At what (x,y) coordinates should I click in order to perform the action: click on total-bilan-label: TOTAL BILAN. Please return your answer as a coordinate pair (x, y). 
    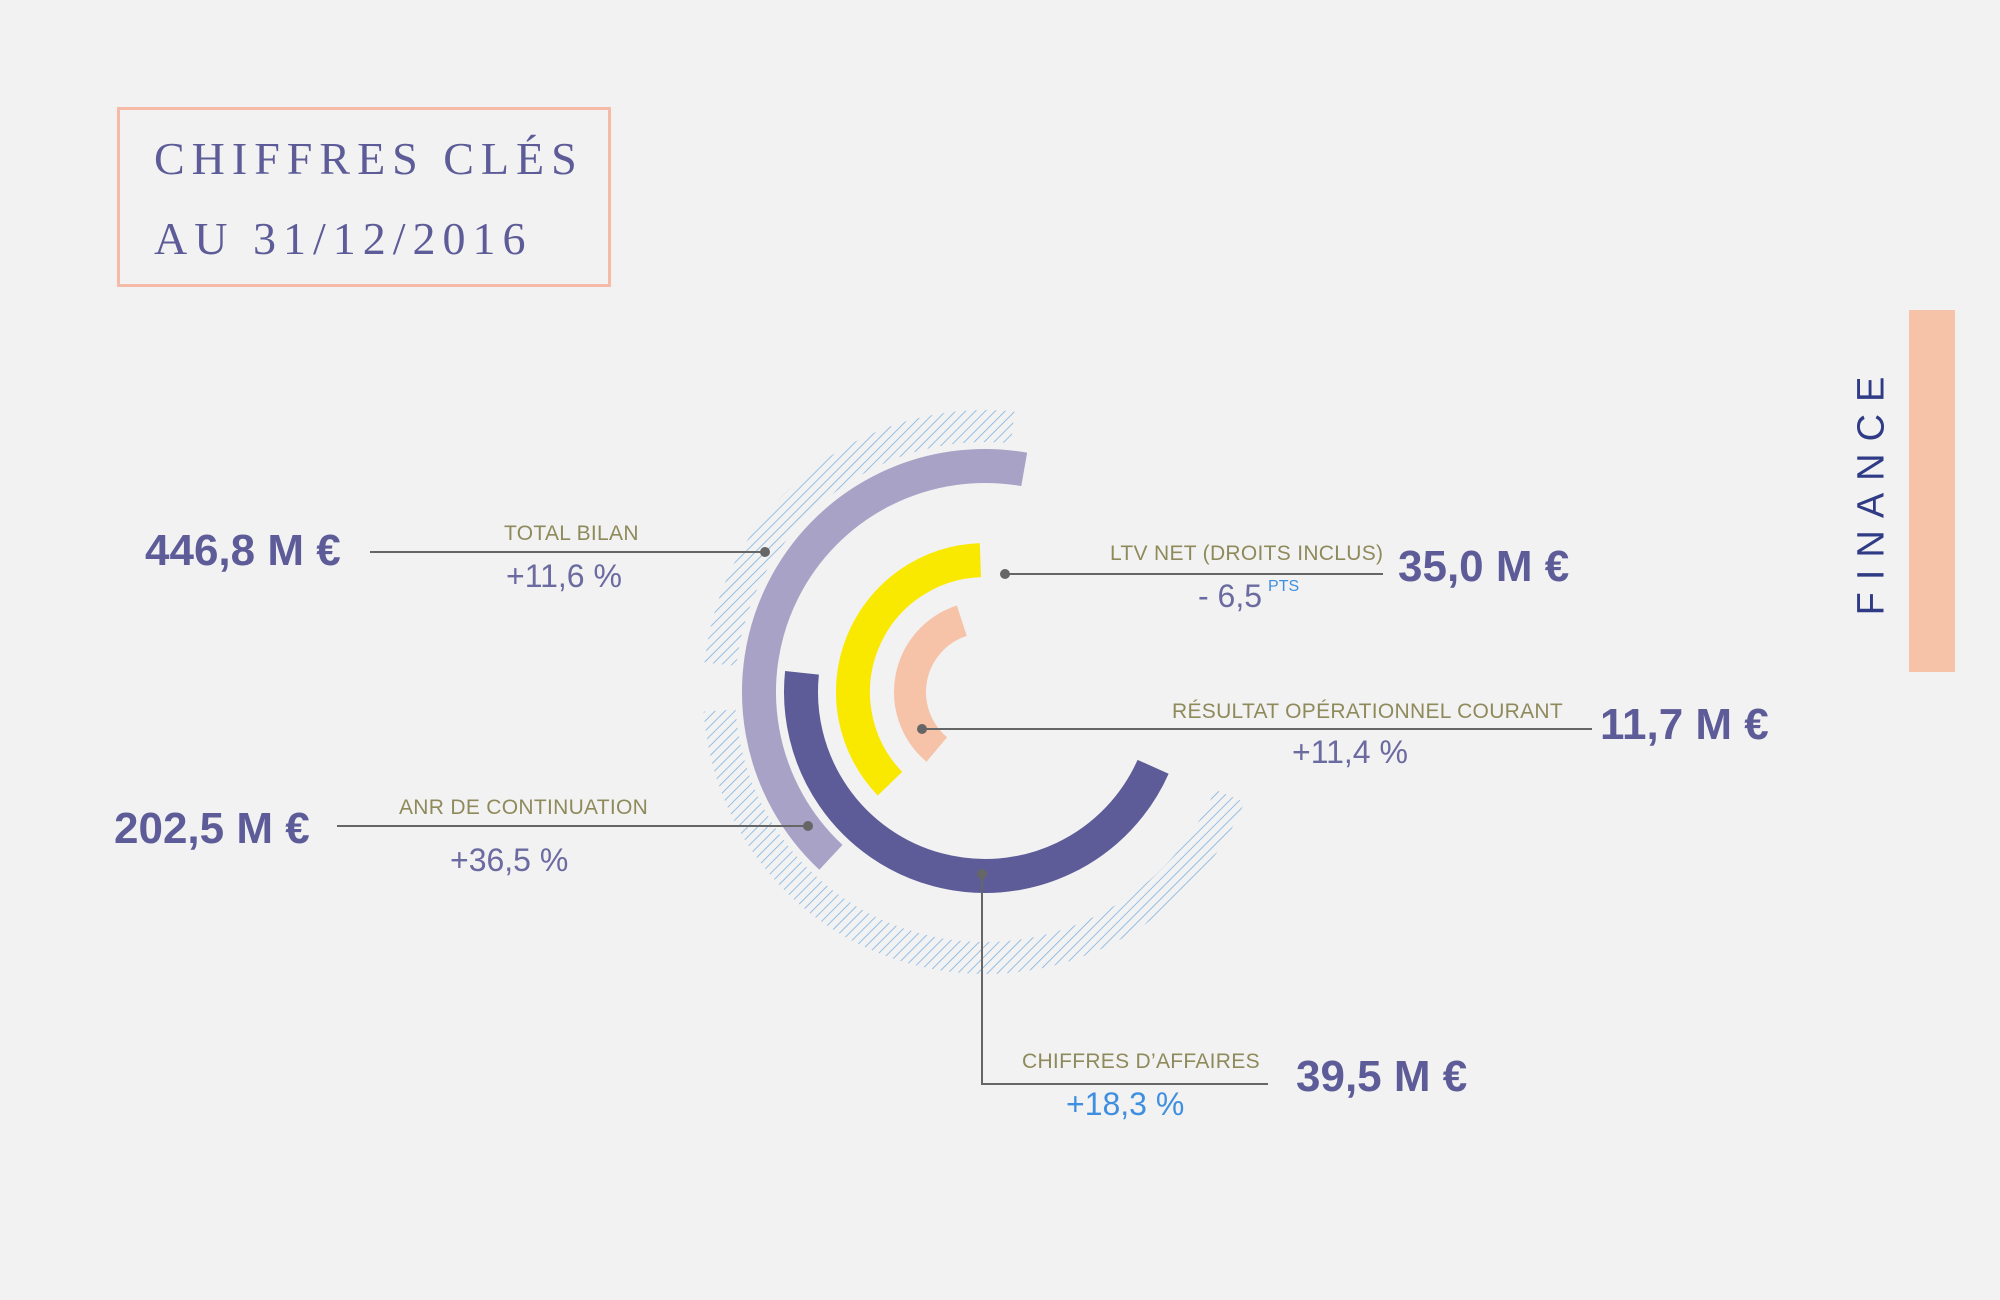
    Looking at the image, I should click on (571, 533).